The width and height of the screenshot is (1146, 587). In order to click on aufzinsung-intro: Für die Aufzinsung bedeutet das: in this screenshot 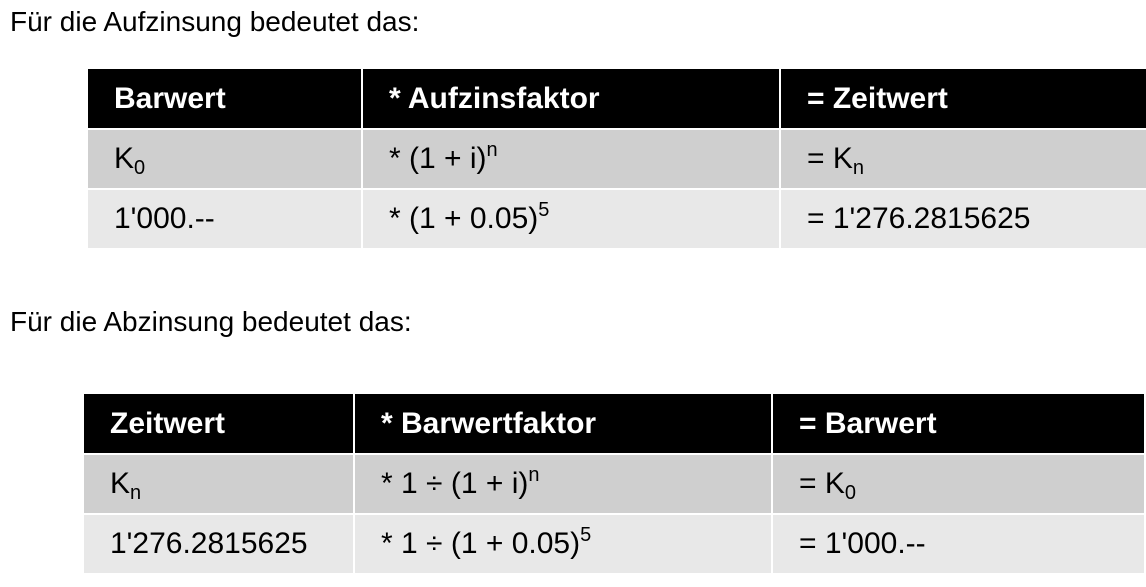, I will do `click(215, 21)`.